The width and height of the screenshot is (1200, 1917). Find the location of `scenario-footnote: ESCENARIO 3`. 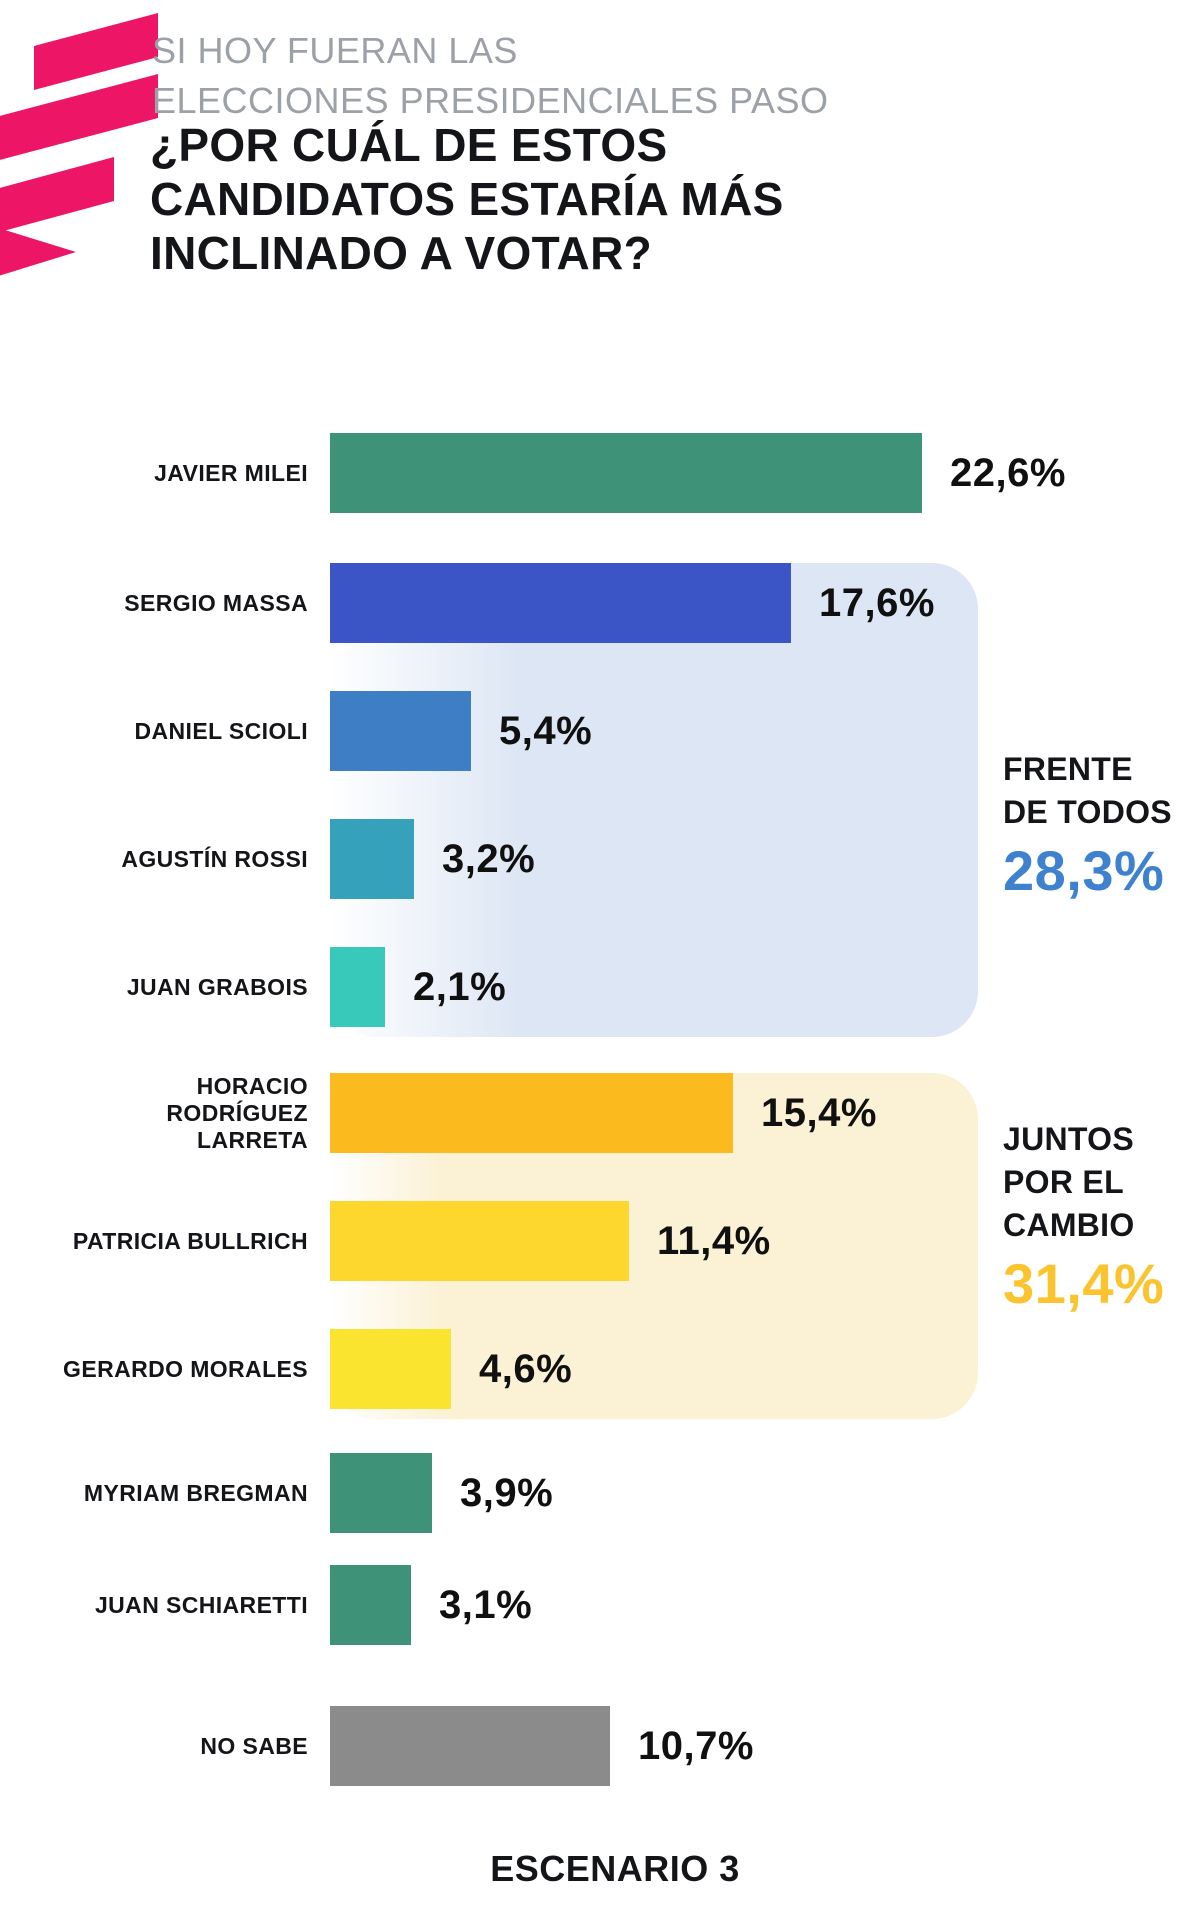

scenario-footnote: ESCENARIO 3 is located at coordinates (615, 1868).